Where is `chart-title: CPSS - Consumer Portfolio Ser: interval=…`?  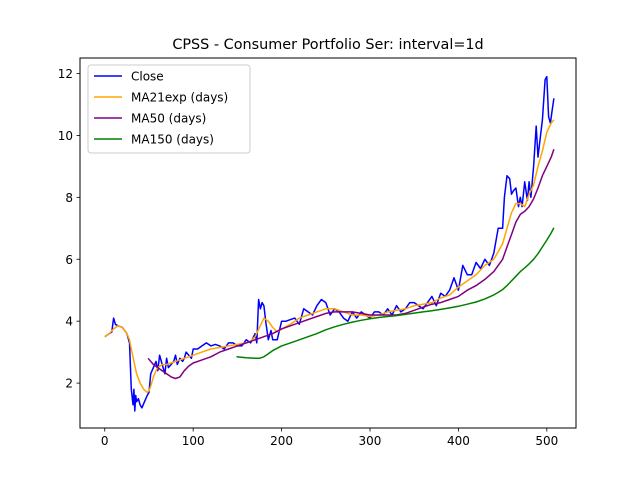 chart-title: CPSS - Consumer Portfolio Ser: interval=… is located at coordinates (327, 45).